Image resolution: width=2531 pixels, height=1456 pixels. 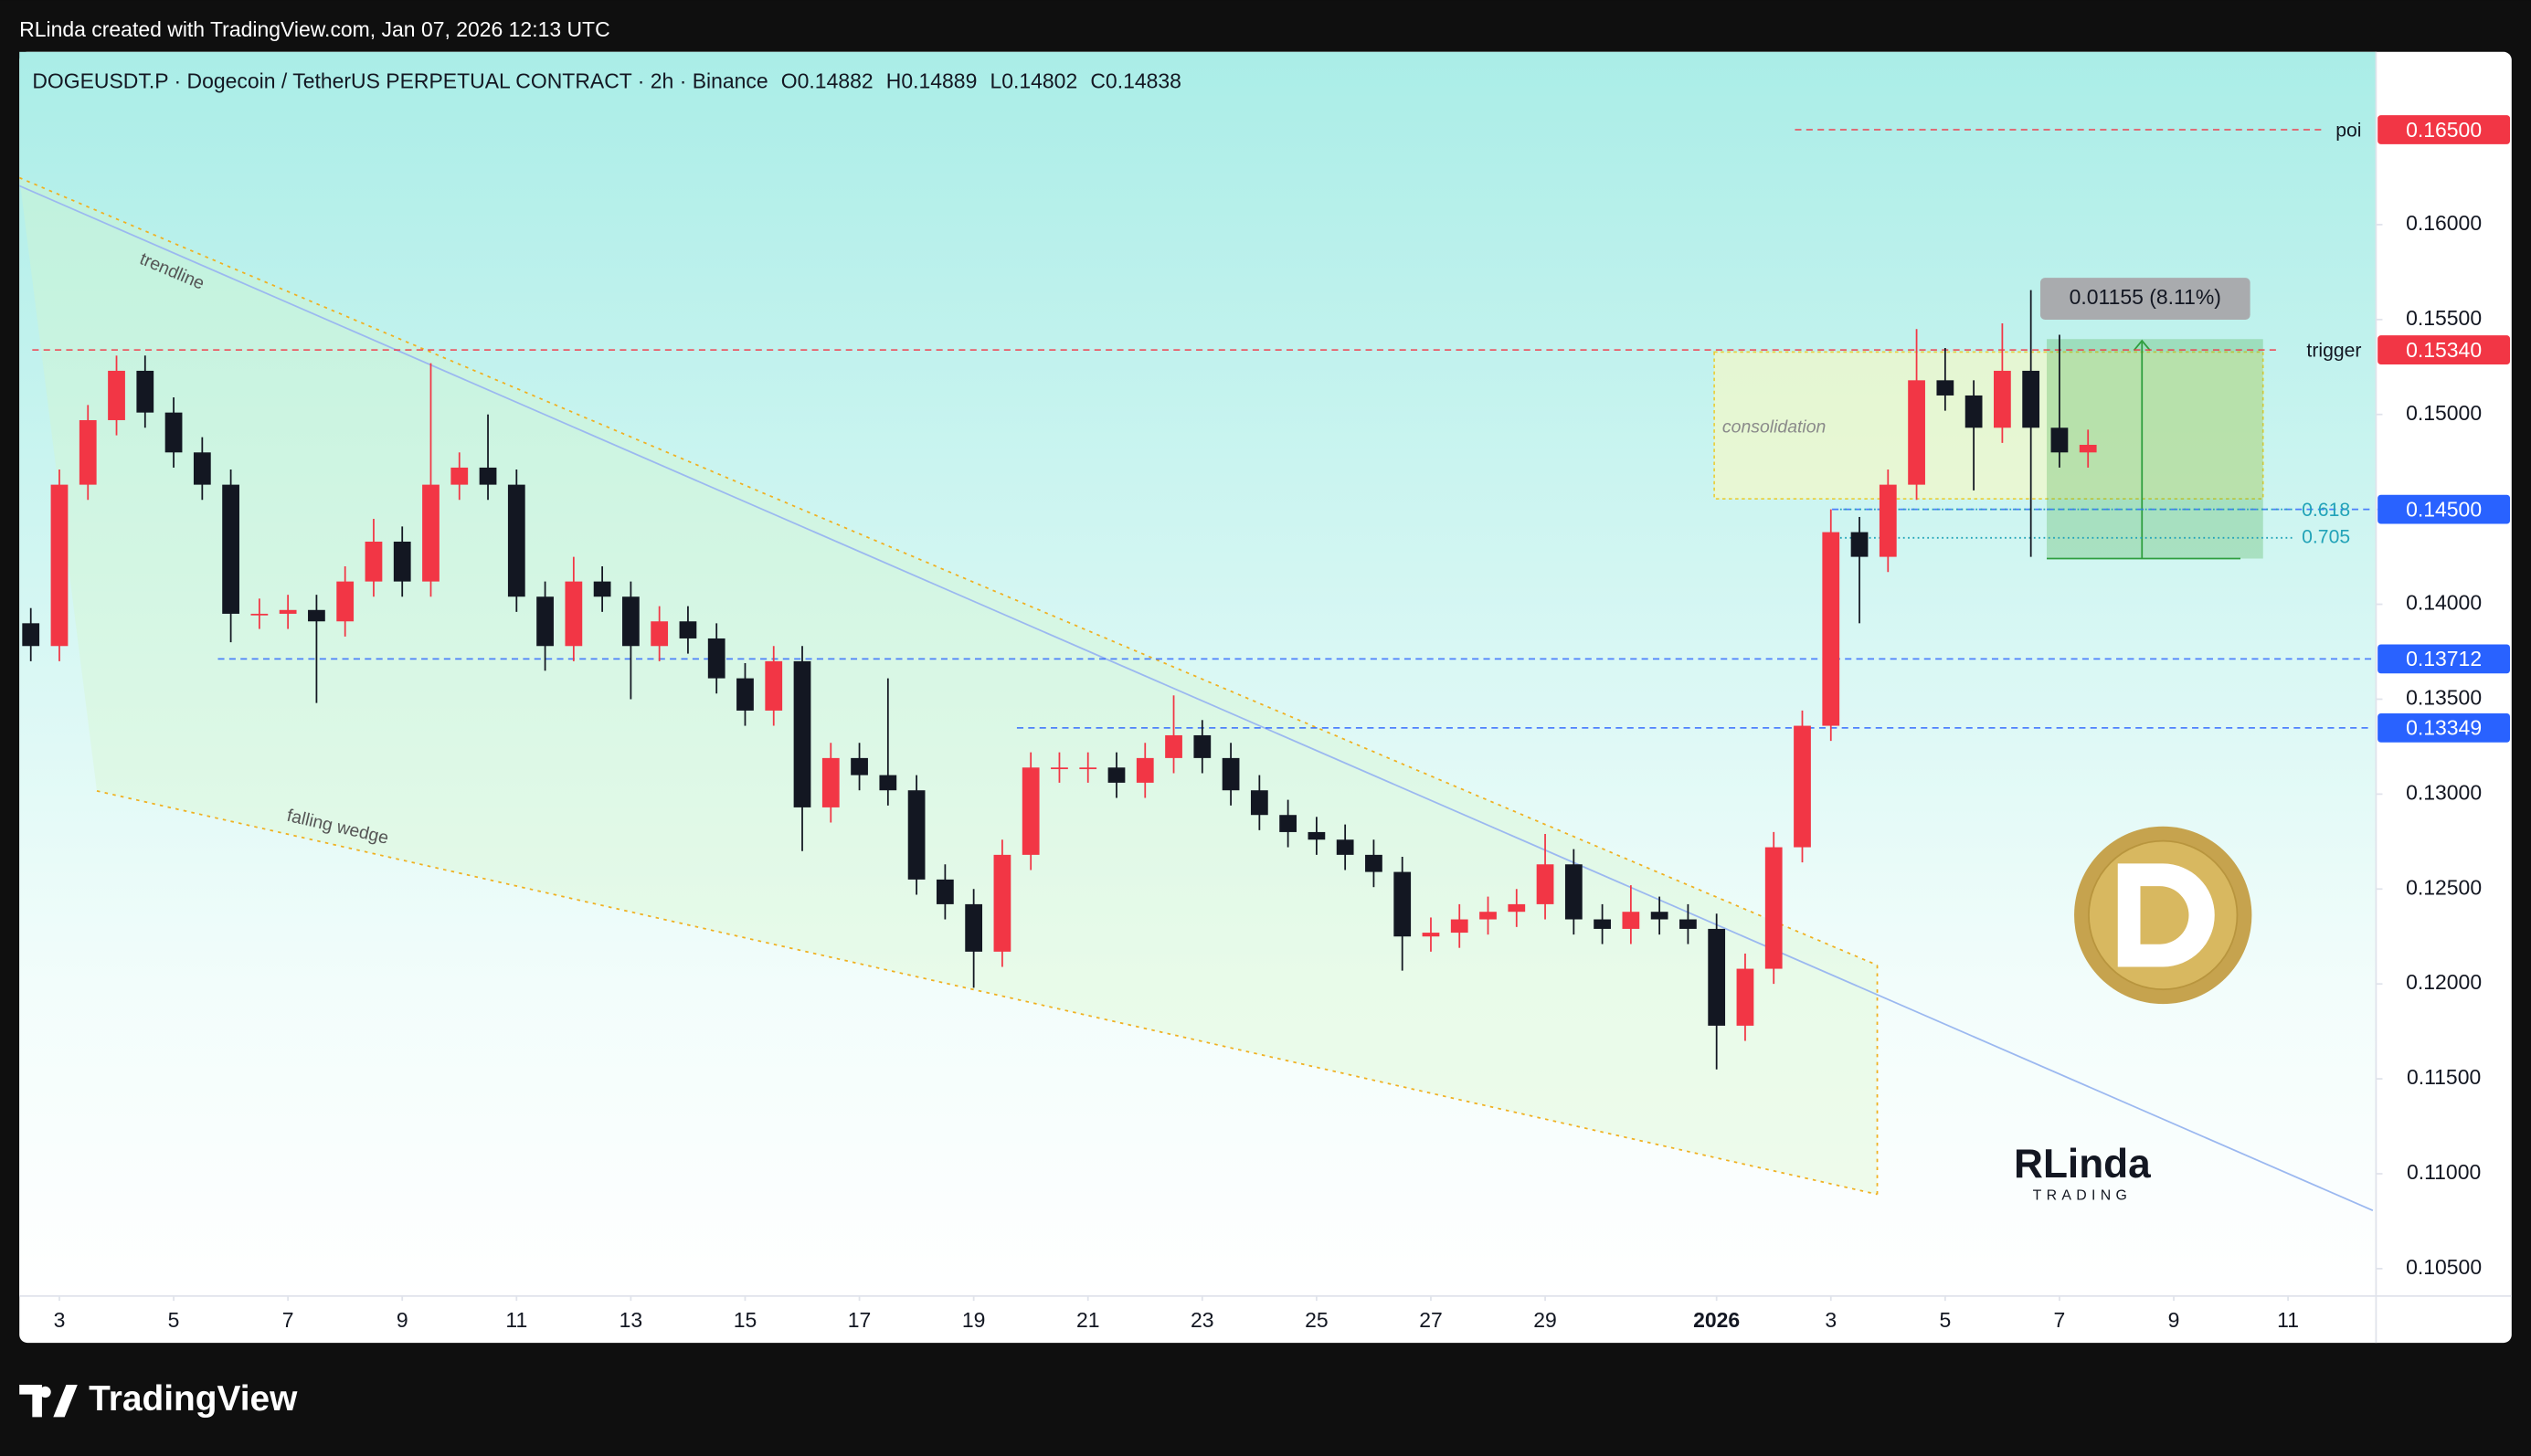 What do you see at coordinates (2326, 511) in the screenshot?
I see `fib-label: 0.618` at bounding box center [2326, 511].